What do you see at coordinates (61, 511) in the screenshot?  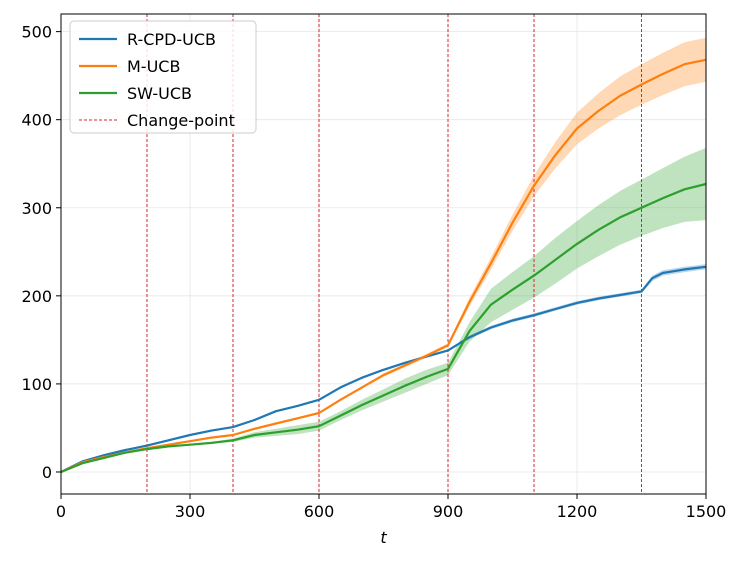 I see `x-tick-label: 0` at bounding box center [61, 511].